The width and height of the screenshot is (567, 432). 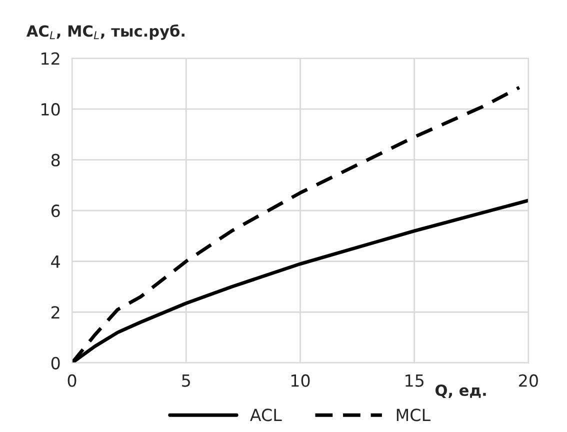 What do you see at coordinates (55, 211) in the screenshot?
I see `y-tick-label: 6` at bounding box center [55, 211].